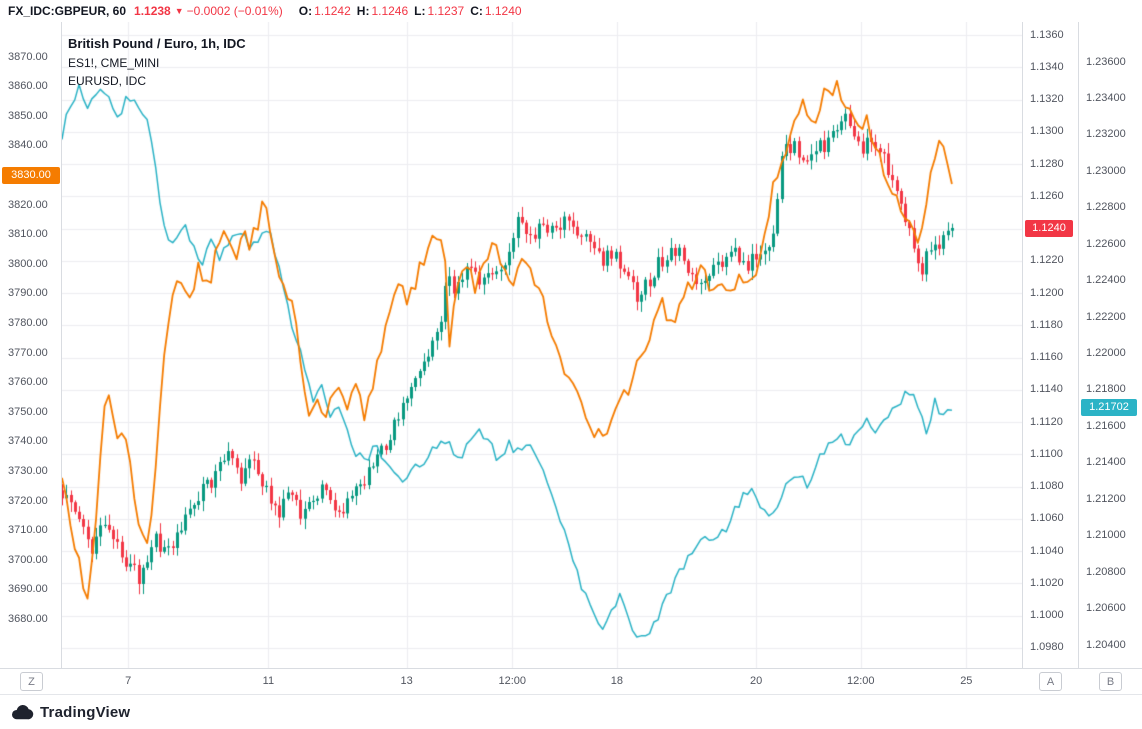 Image resolution: width=1142 pixels, height=729 pixels. Describe the element at coordinates (1047, 99) in the screenshot. I see `right1-axis-tick: 1.1320` at that location.